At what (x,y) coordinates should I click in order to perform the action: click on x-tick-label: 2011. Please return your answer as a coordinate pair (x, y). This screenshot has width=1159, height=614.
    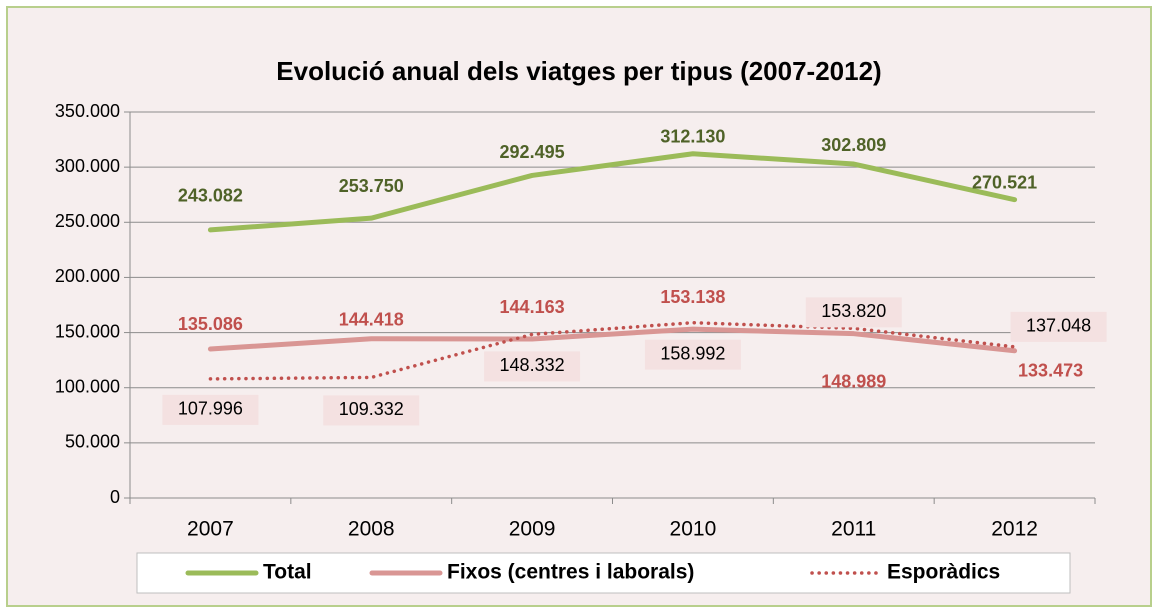
    Looking at the image, I should click on (853, 529).